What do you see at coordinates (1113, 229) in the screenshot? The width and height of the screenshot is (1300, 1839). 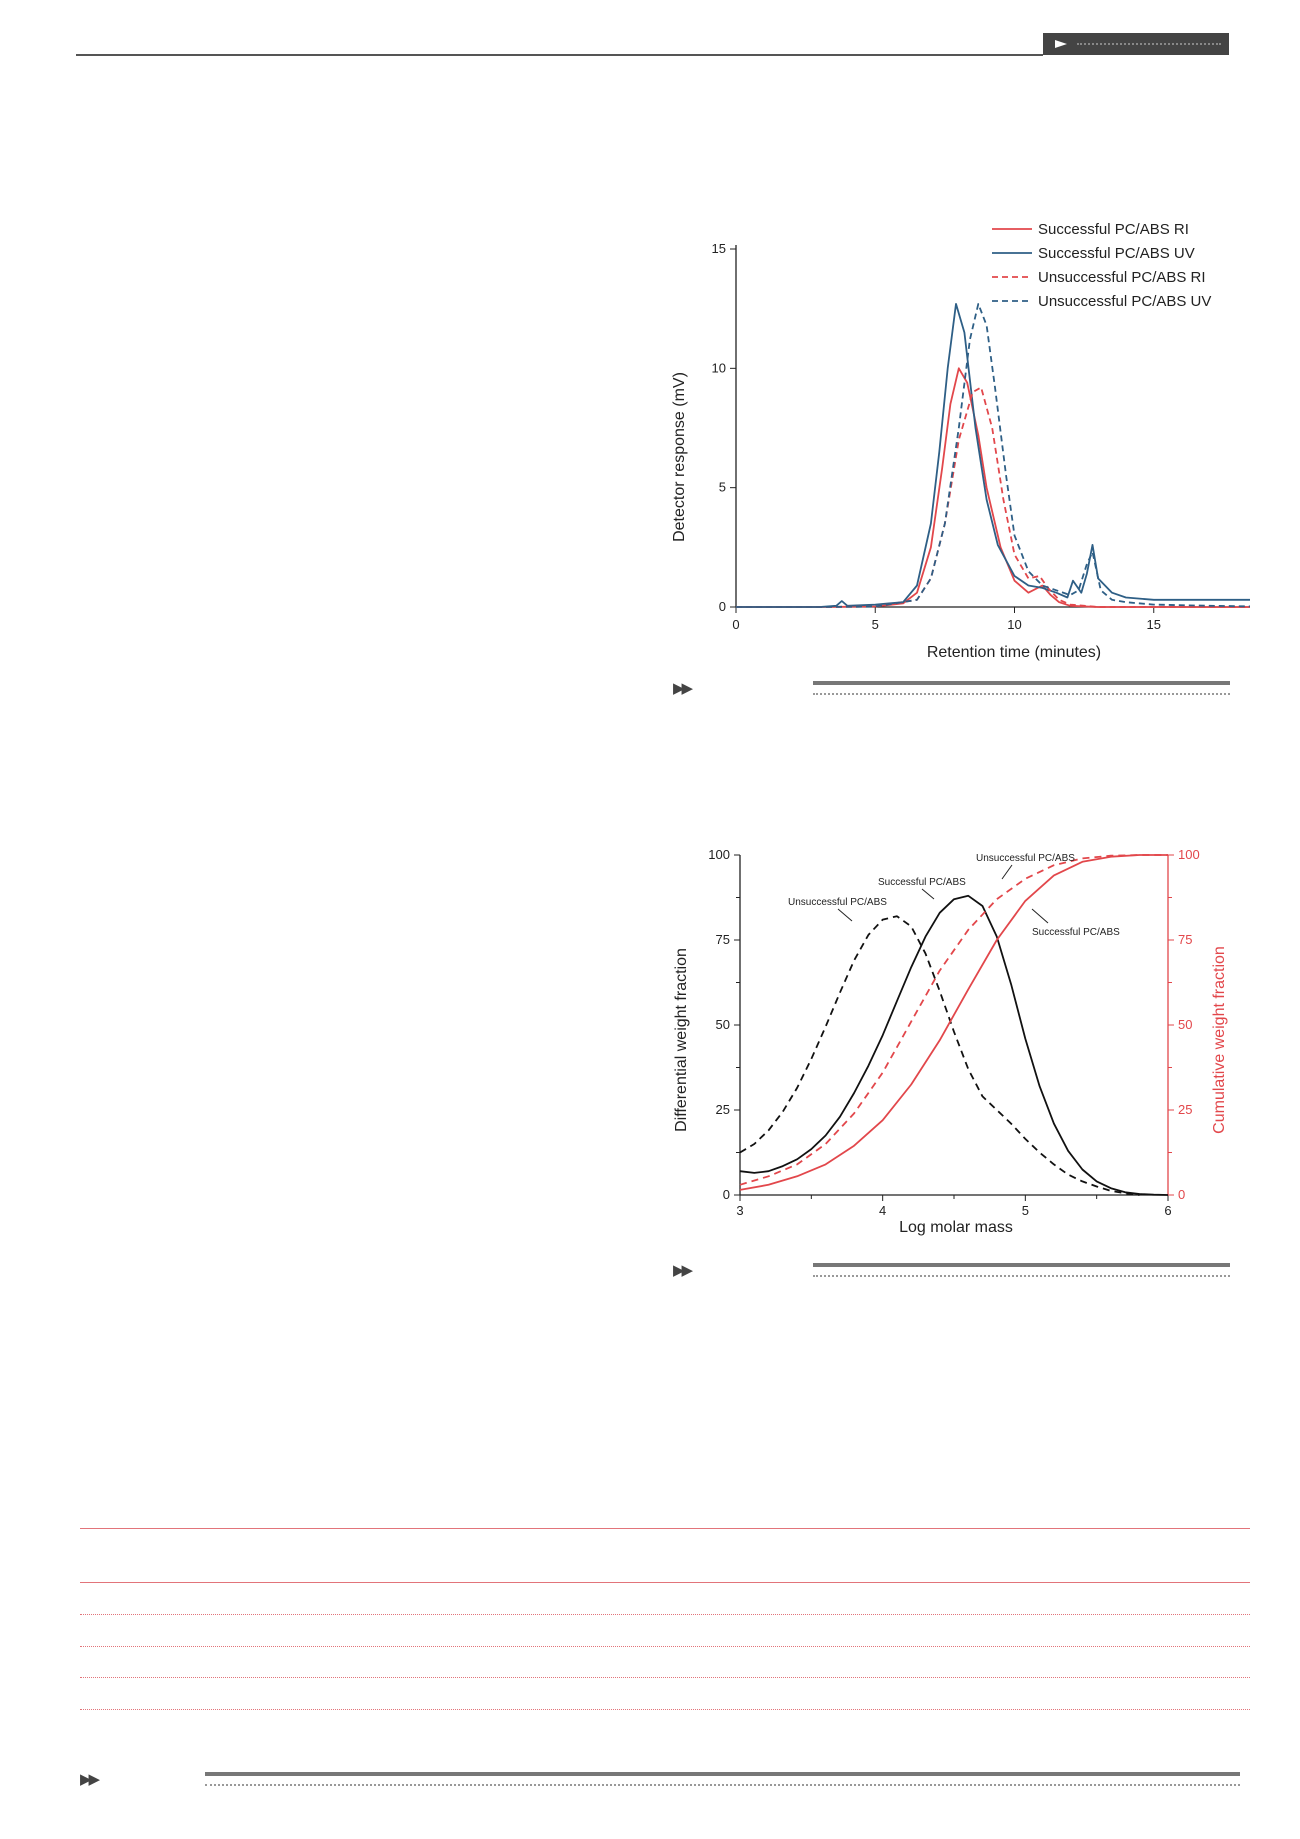 I see `legend-label: Successful PC/ABS RI` at bounding box center [1113, 229].